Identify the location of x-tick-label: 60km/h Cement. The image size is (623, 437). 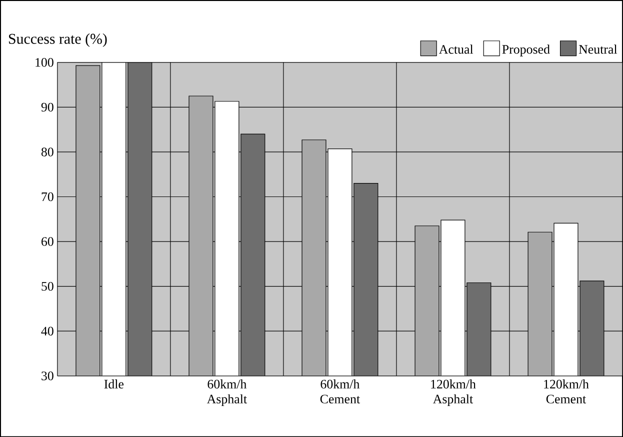
(340, 391).